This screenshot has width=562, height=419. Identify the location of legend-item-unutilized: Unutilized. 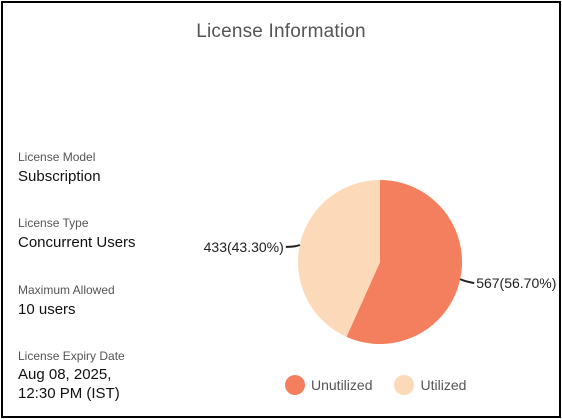
(328, 385).